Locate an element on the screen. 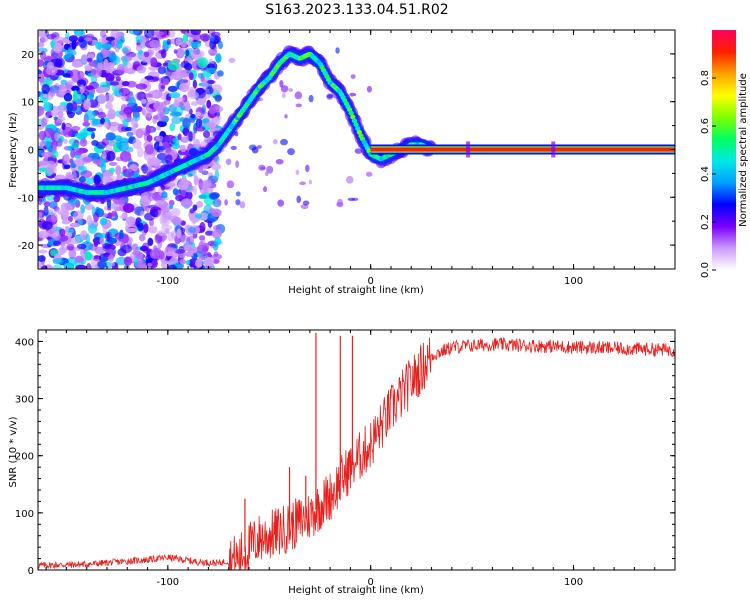 The height and width of the screenshot is (600, 750). x-tick-label: 0 is located at coordinates (371, 582).